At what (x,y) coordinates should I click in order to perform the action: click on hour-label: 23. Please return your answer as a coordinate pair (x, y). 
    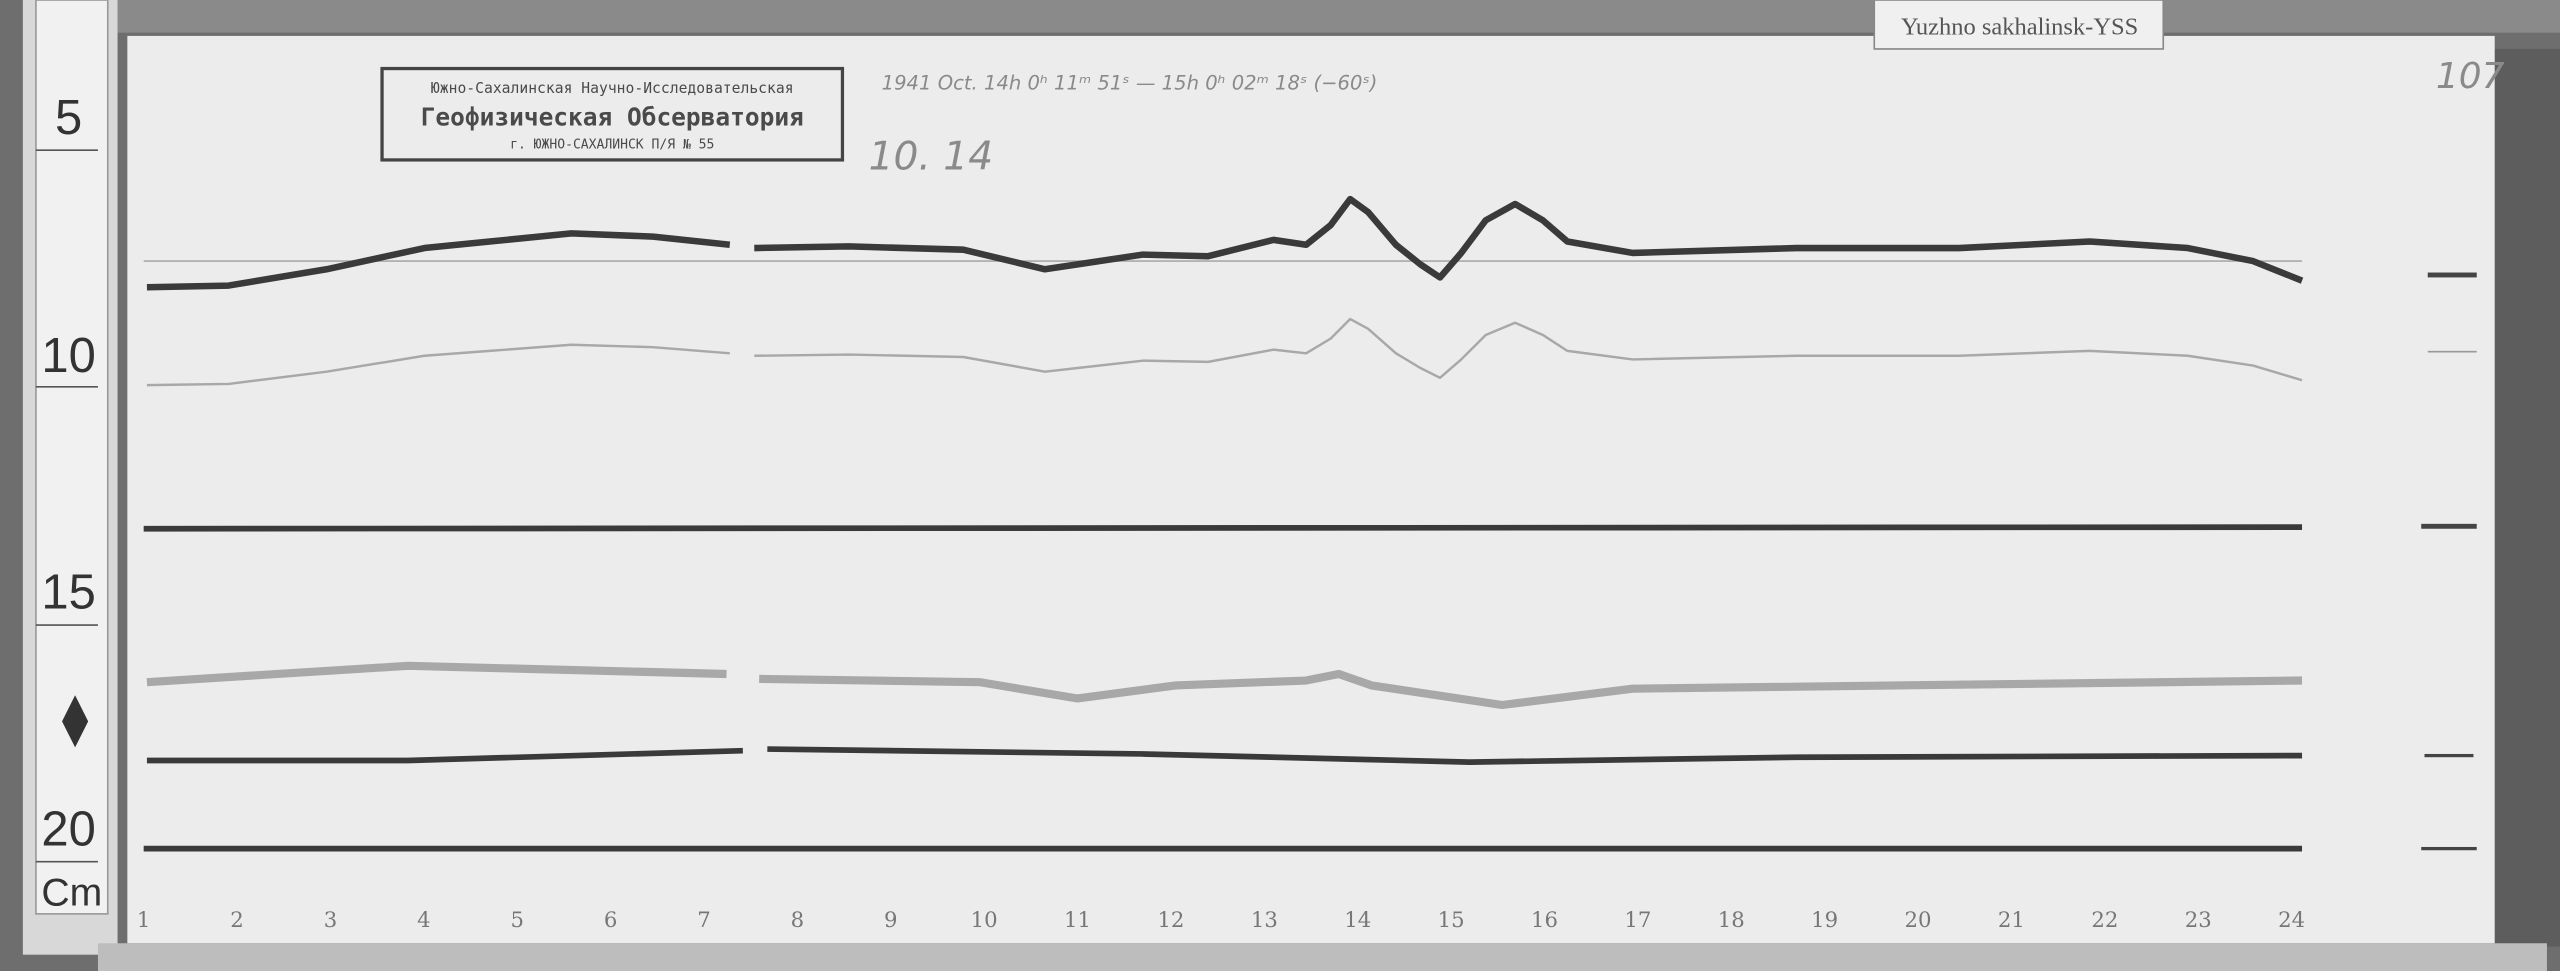
    Looking at the image, I should click on (2198, 920).